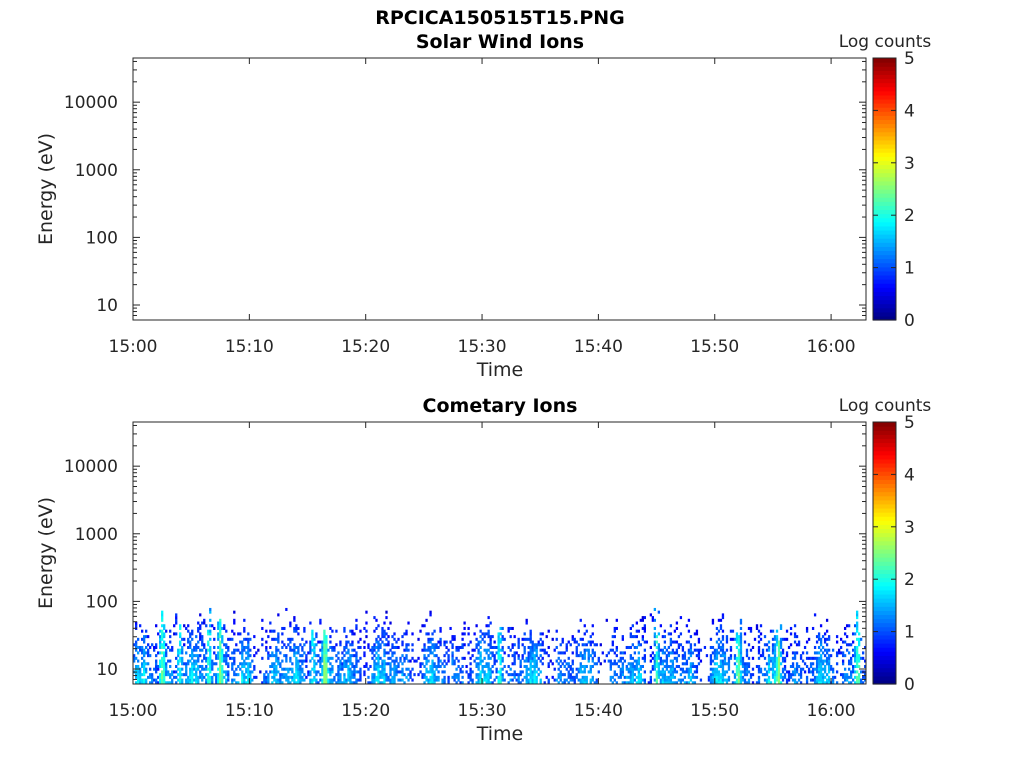 This screenshot has height=768, width=1024. Describe the element at coordinates (909, 633) in the screenshot. I see `colorbar-tick-label: 1` at that location.